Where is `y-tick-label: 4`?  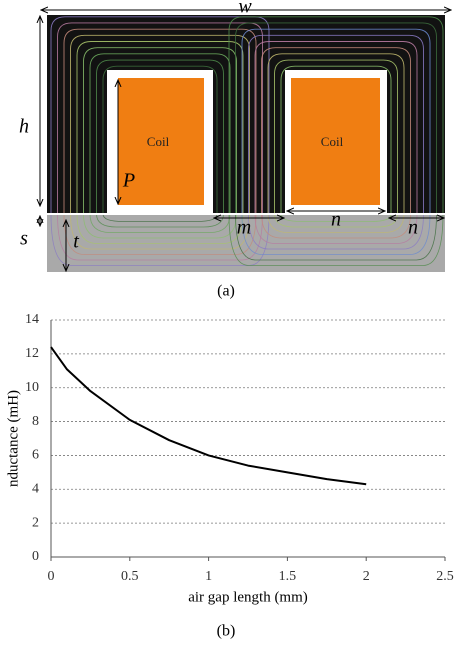 y-tick-label: 4 is located at coordinates (35, 489).